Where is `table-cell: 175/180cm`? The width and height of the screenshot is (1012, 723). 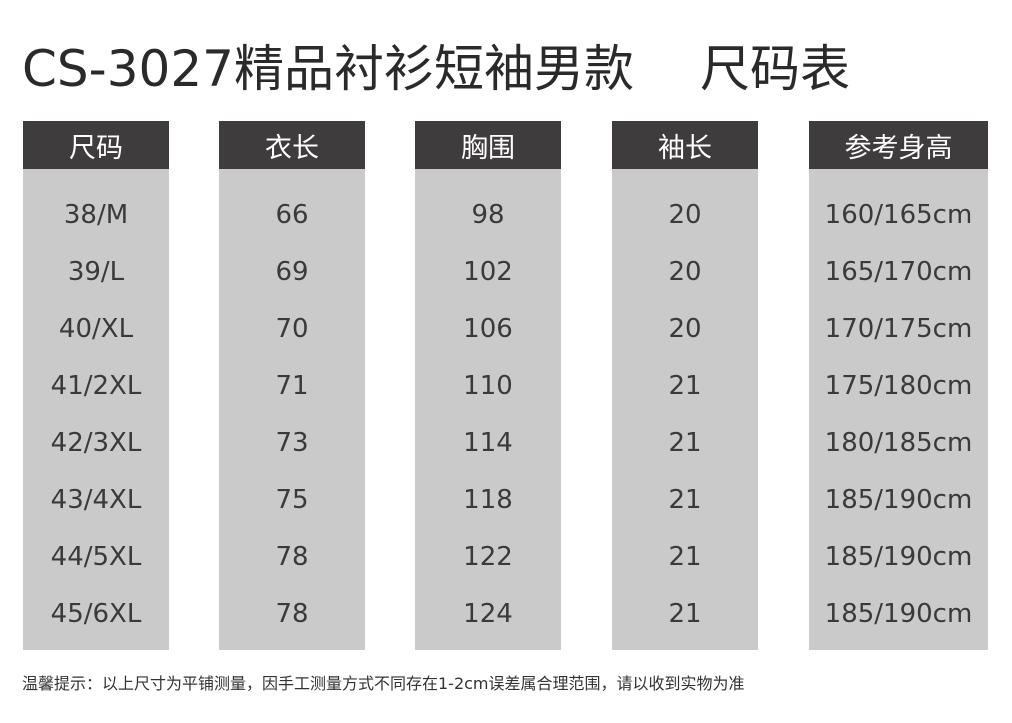
table-cell: 175/180cm is located at coordinates (898, 386).